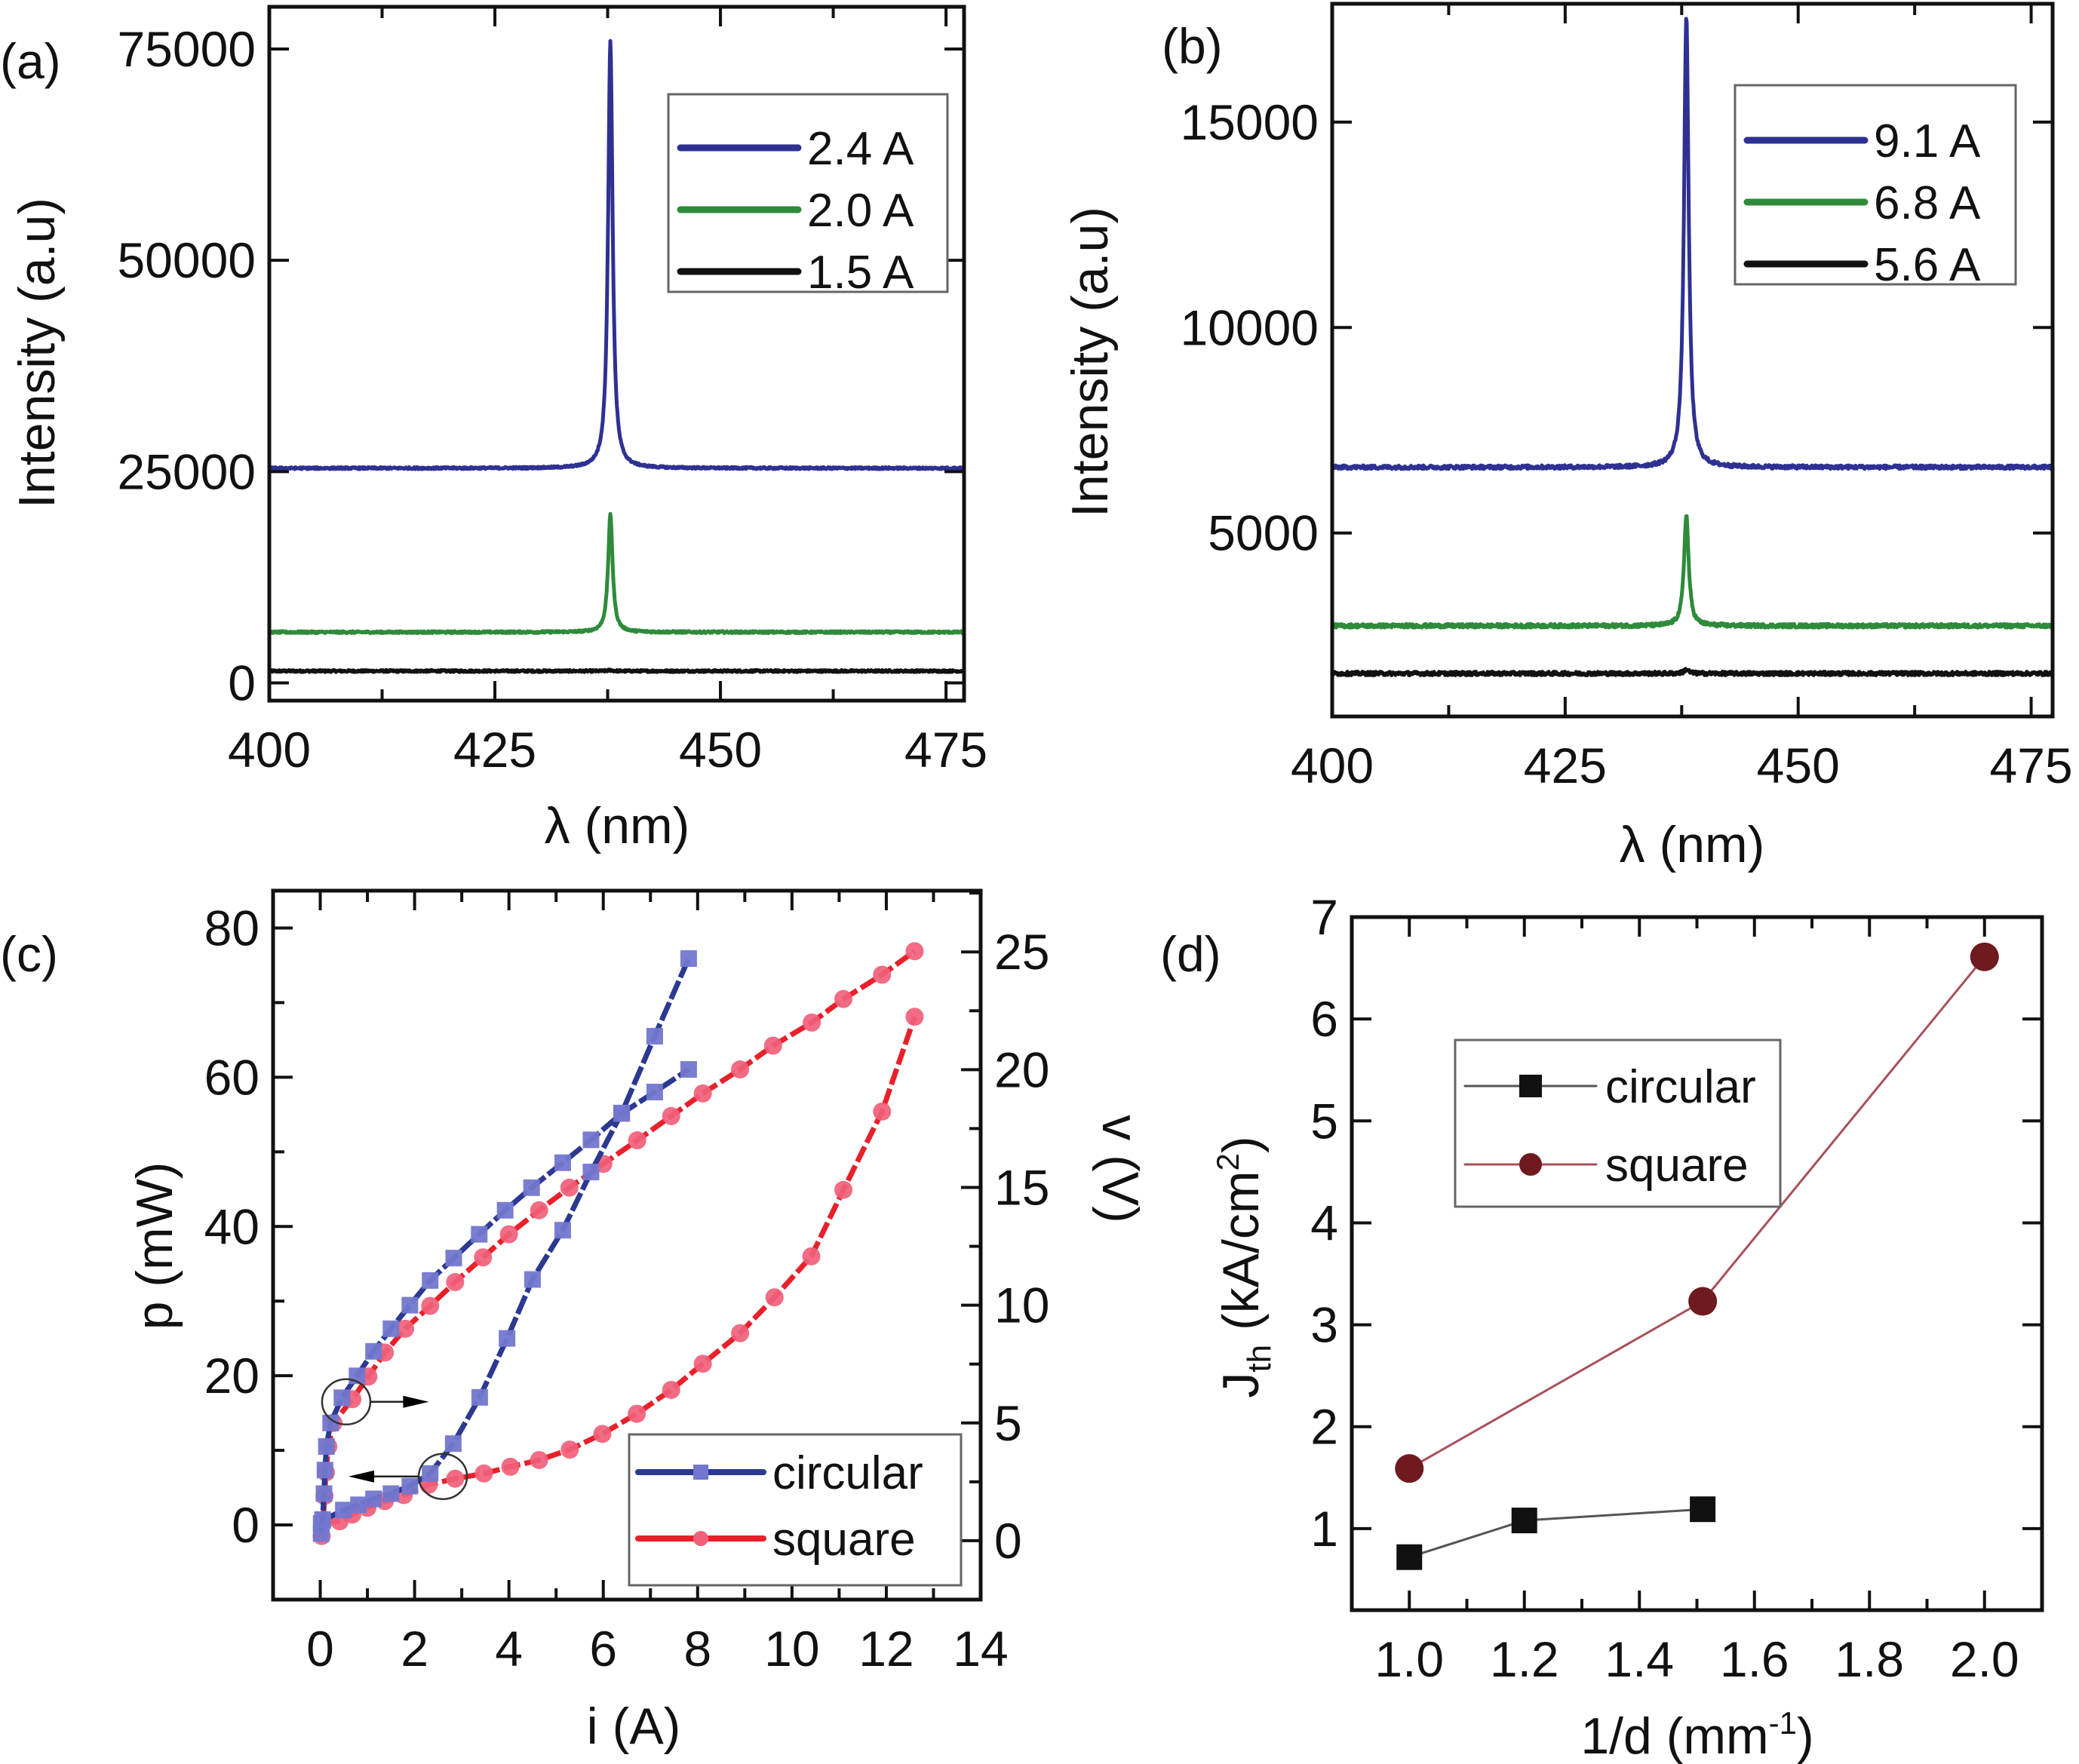 Image resolution: width=2079 pixels, height=1764 pixels. Describe the element at coordinates (1927, 141) in the screenshot. I see `legend-label-9-1-a: 9.1 A` at that location.